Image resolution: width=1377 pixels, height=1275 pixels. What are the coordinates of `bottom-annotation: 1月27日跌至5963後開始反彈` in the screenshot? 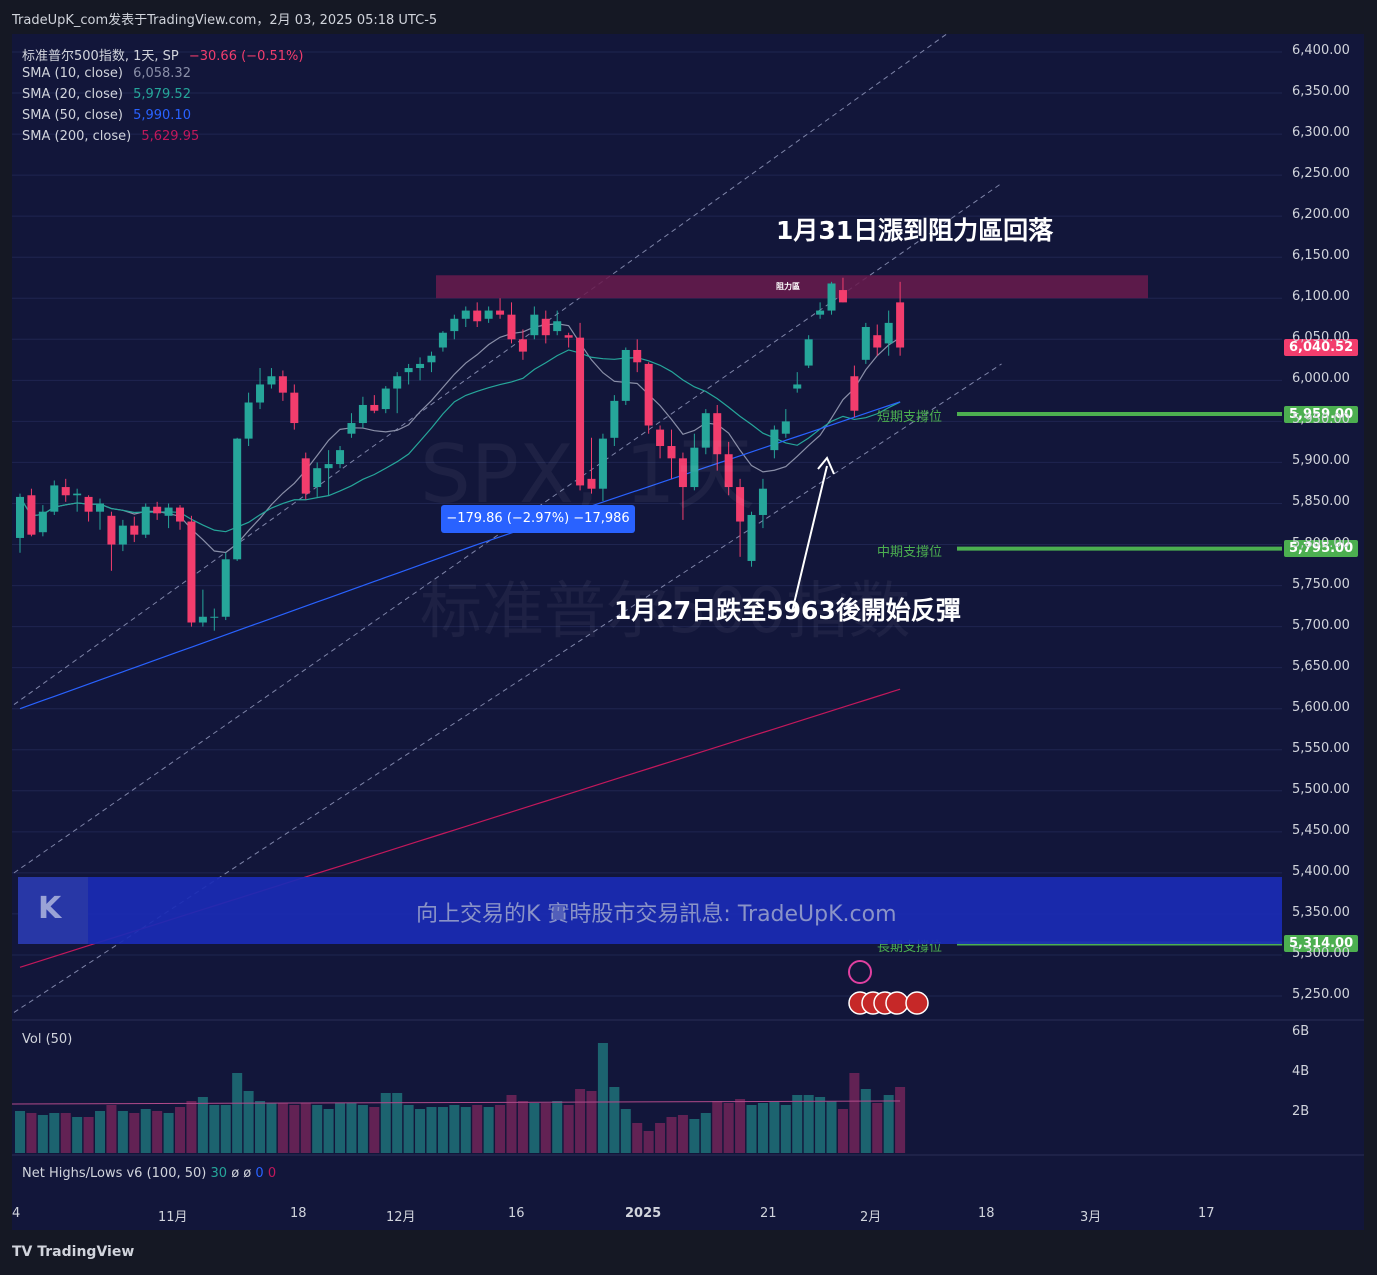 It's located at (787, 610).